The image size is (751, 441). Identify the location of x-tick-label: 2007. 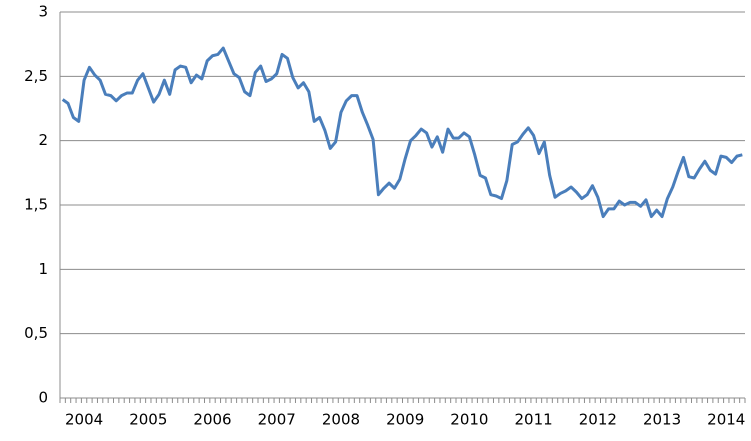
(277, 420).